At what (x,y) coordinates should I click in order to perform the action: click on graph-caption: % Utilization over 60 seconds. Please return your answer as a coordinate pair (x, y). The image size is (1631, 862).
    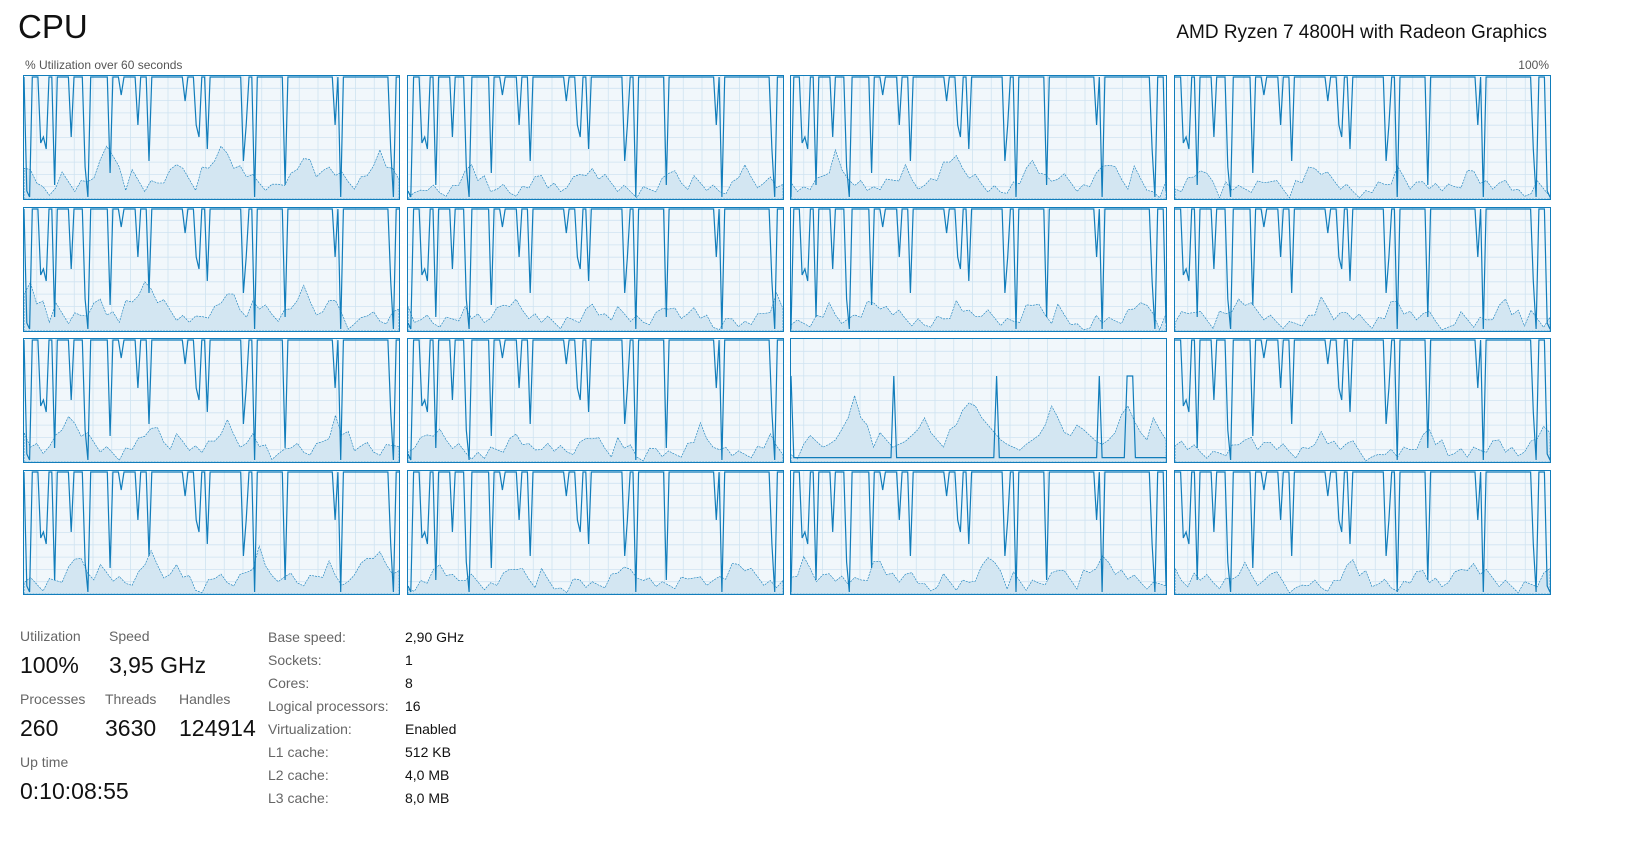
    Looking at the image, I should click on (104, 65).